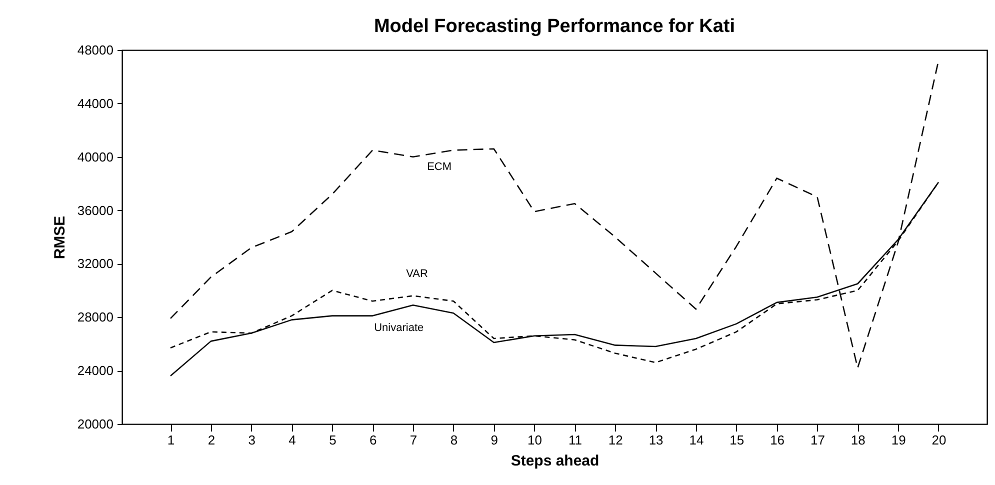 Image resolution: width=995 pixels, height=485 pixels. Describe the element at coordinates (737, 440) in the screenshot. I see `x-tick-label: 15` at that location.